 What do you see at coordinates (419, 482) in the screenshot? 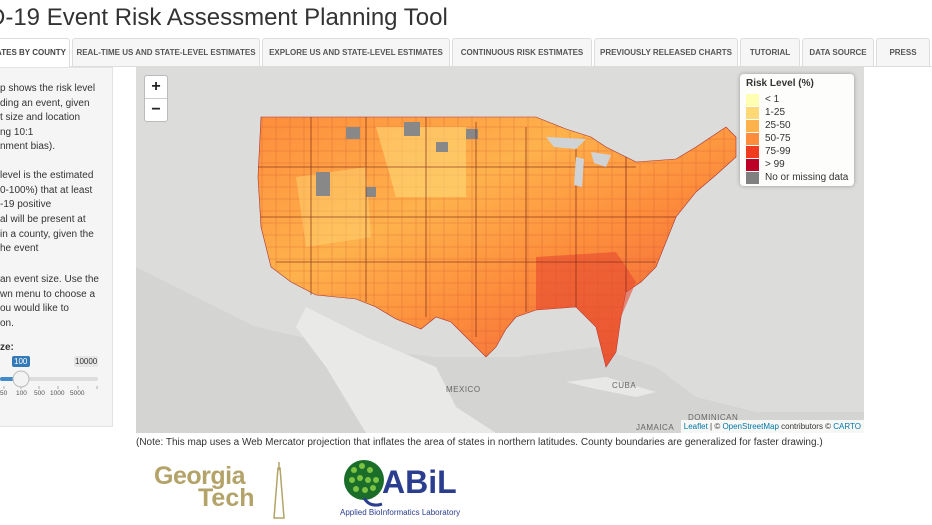
I see `abil-name: ABiL` at bounding box center [419, 482].